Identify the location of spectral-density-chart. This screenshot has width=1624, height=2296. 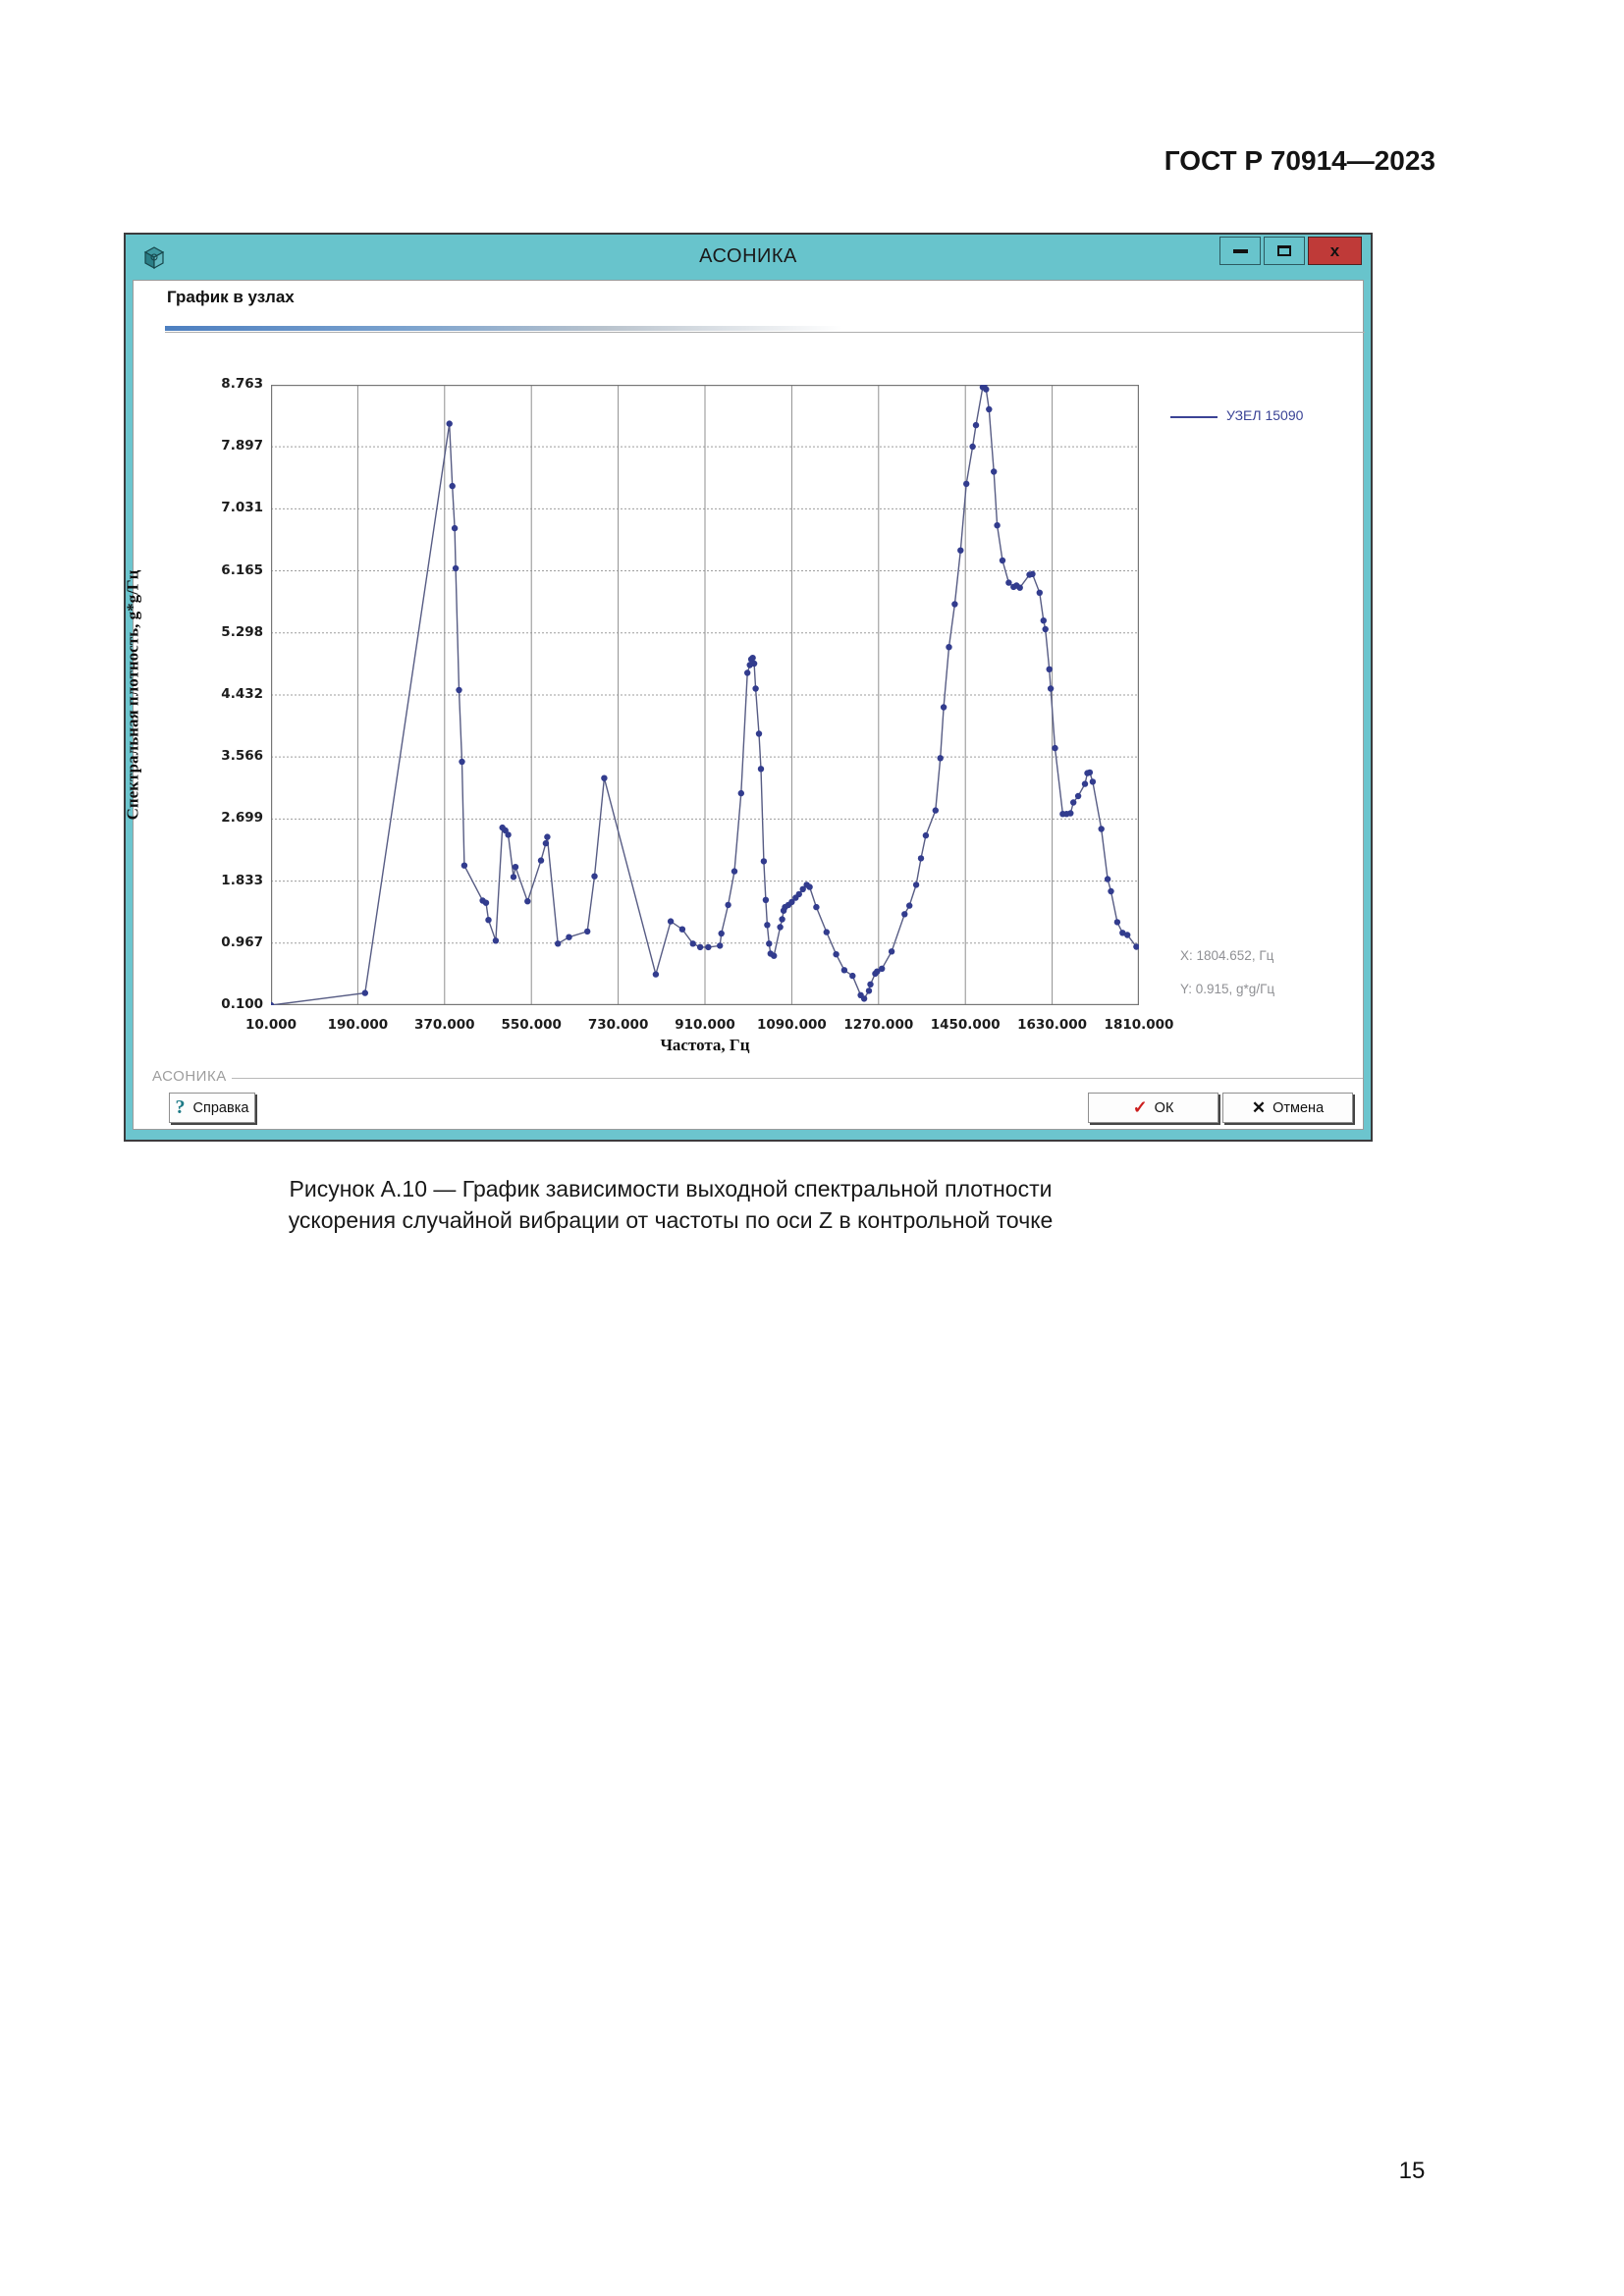
(705, 695).